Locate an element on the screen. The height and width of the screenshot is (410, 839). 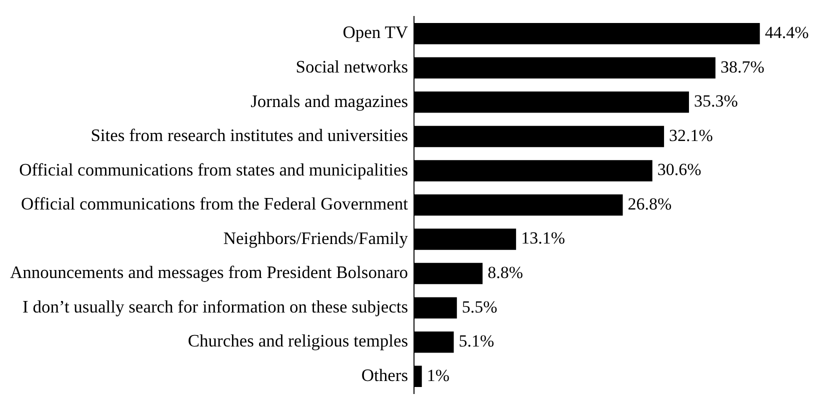
y-tick-label: Announcements and messages from President Bolsonaro is located at coordinates (209, 272).